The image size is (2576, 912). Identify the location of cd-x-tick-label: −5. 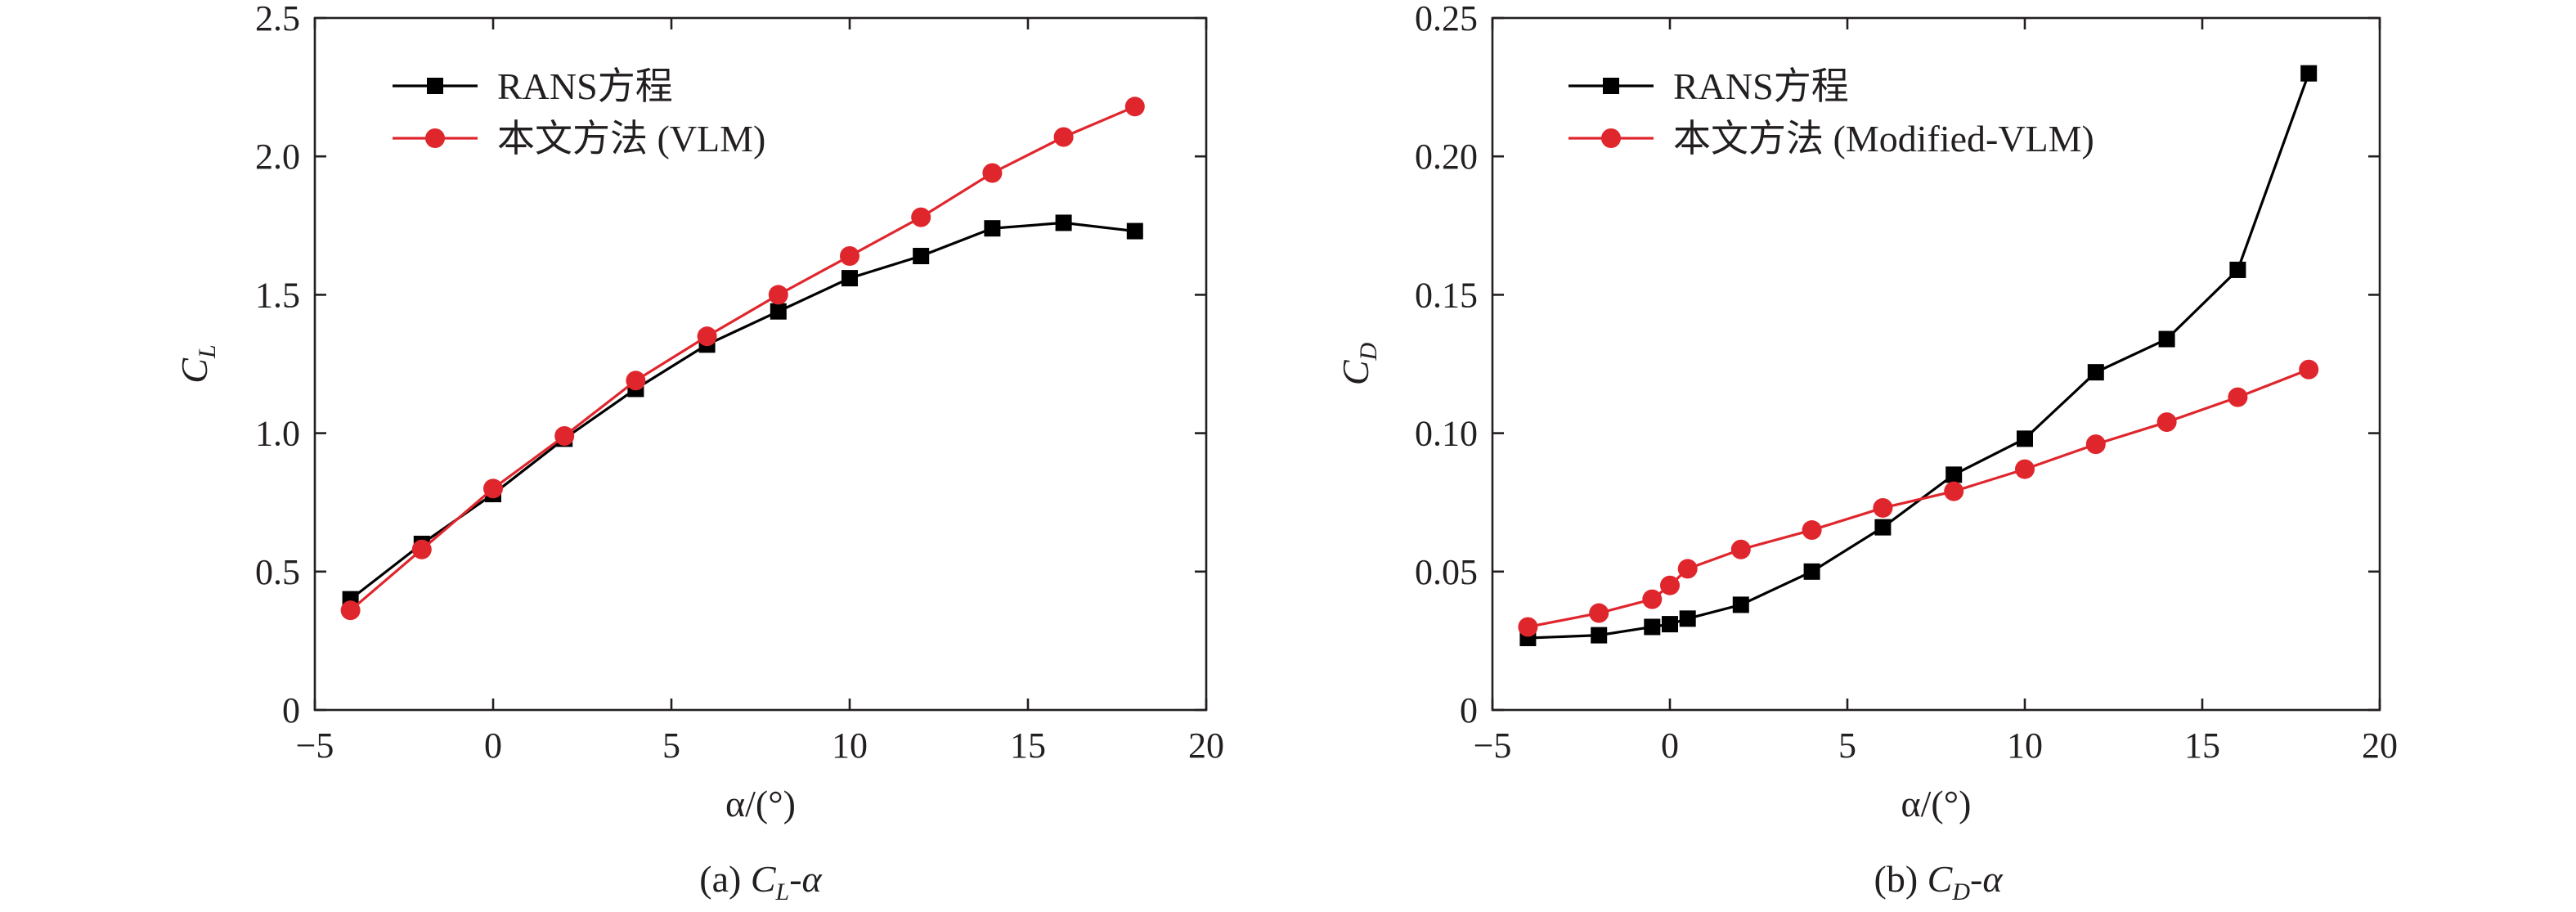
(1493, 746).